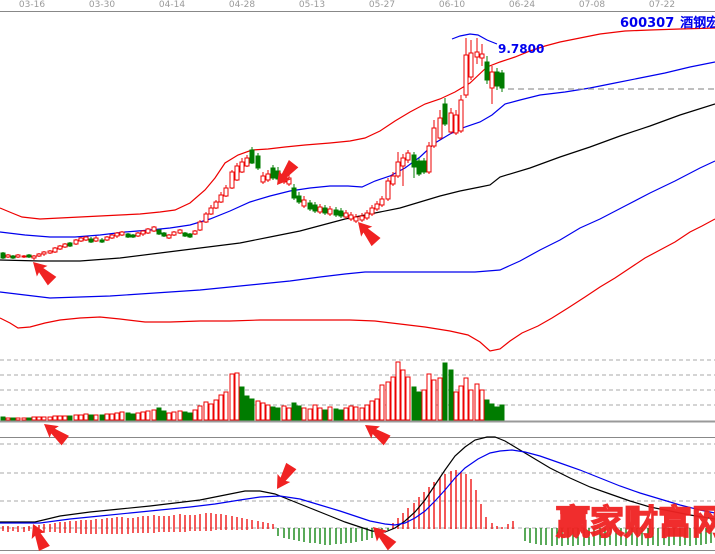 The height and width of the screenshot is (554, 715). Describe the element at coordinates (521, 49) in the screenshot. I see `price-label: 9.7800` at that location.